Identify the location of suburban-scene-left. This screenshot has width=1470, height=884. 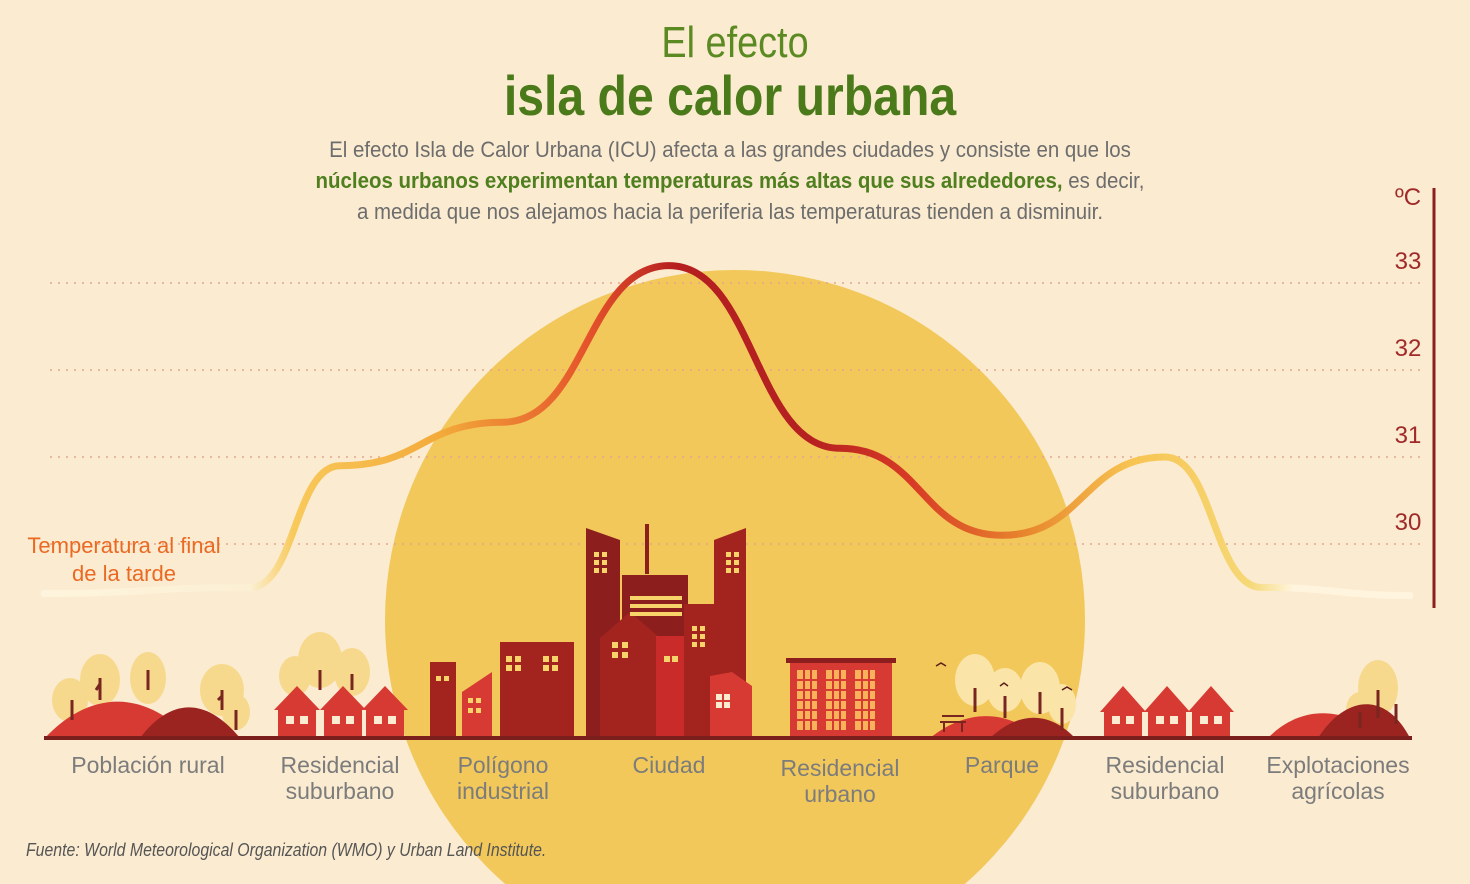
(341, 685).